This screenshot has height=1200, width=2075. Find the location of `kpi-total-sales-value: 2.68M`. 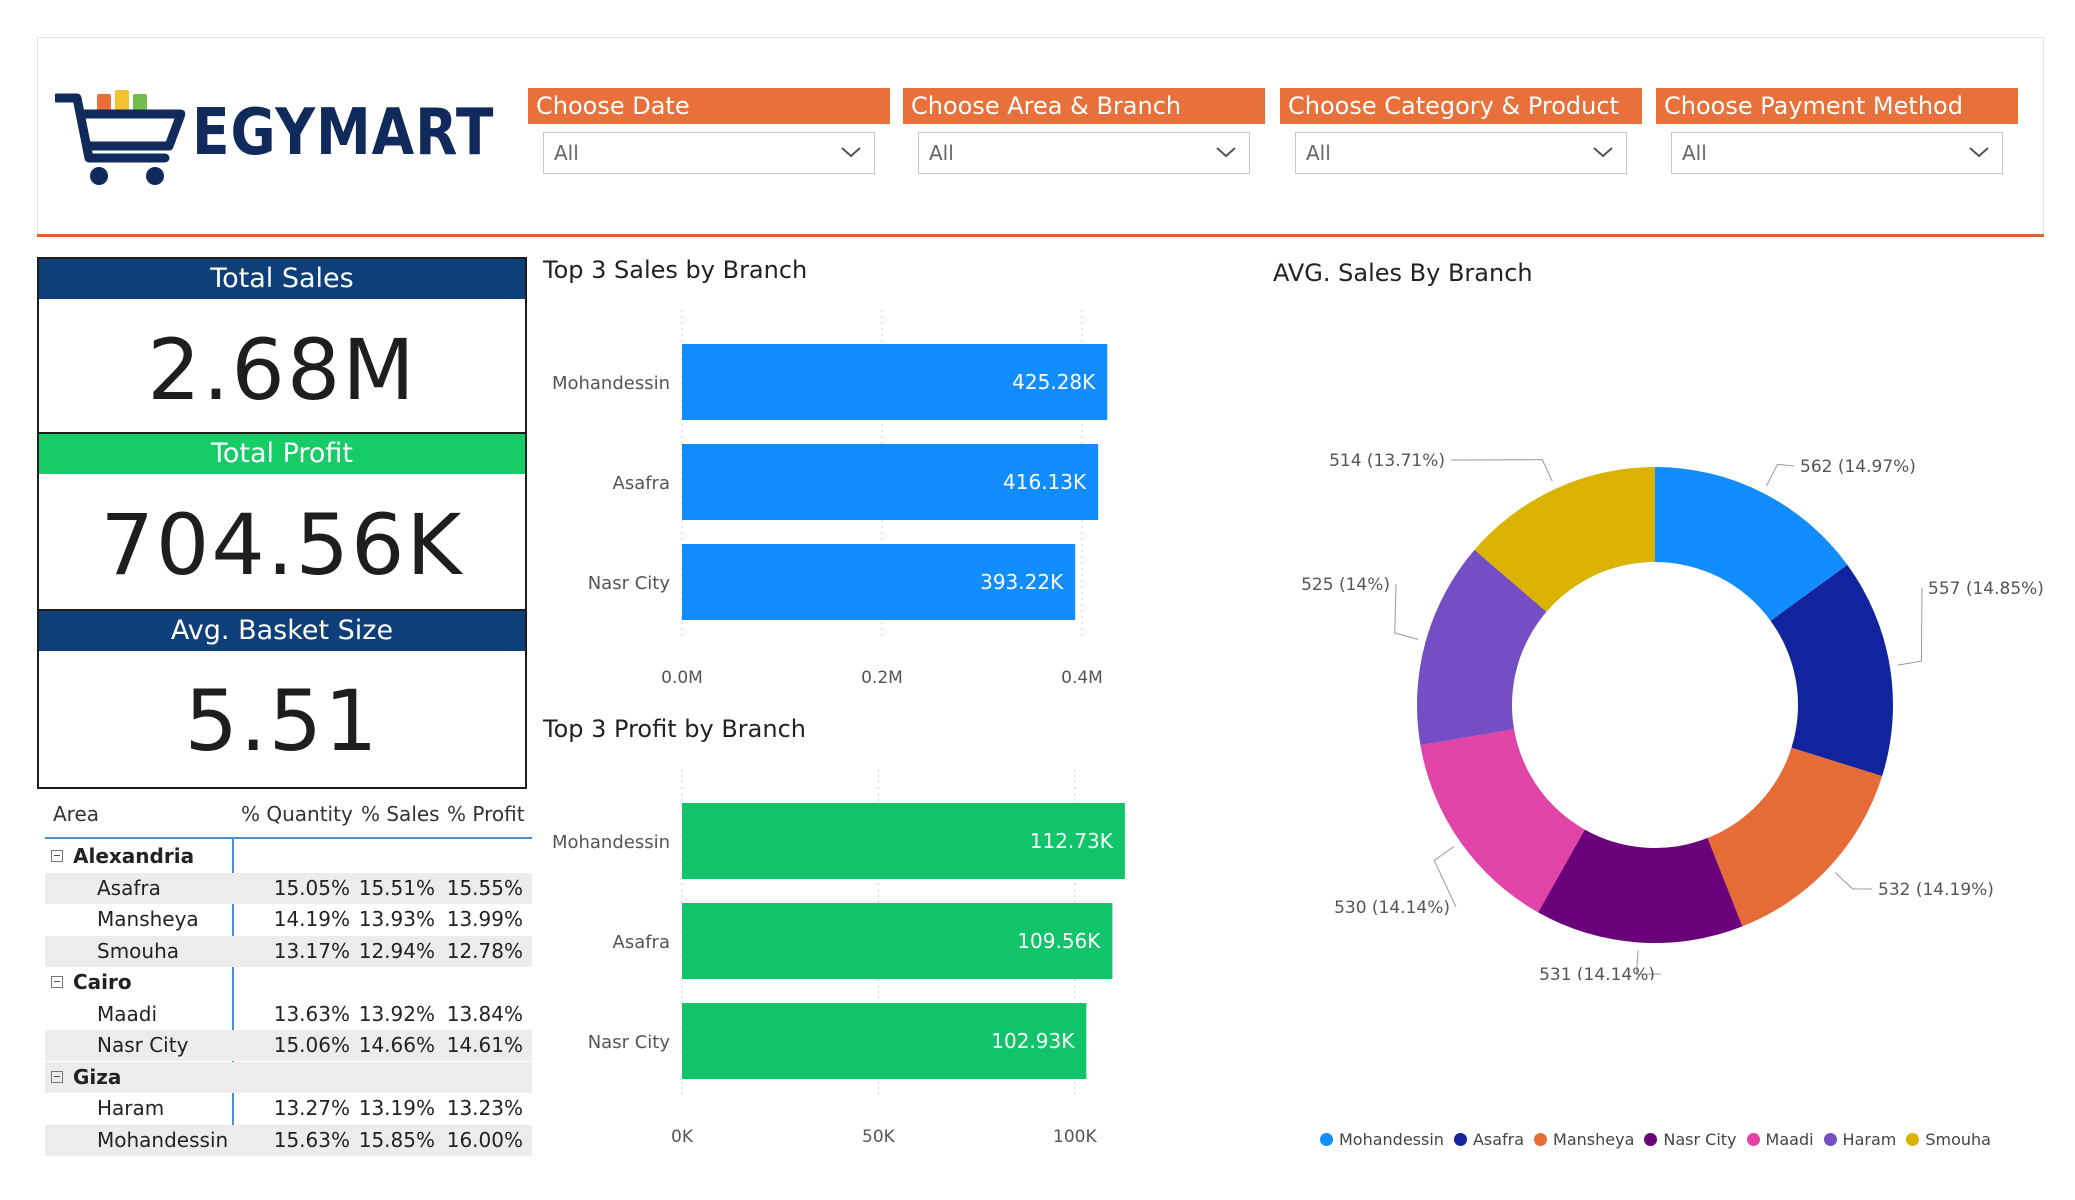

kpi-total-sales-value: 2.68M is located at coordinates (282, 370).